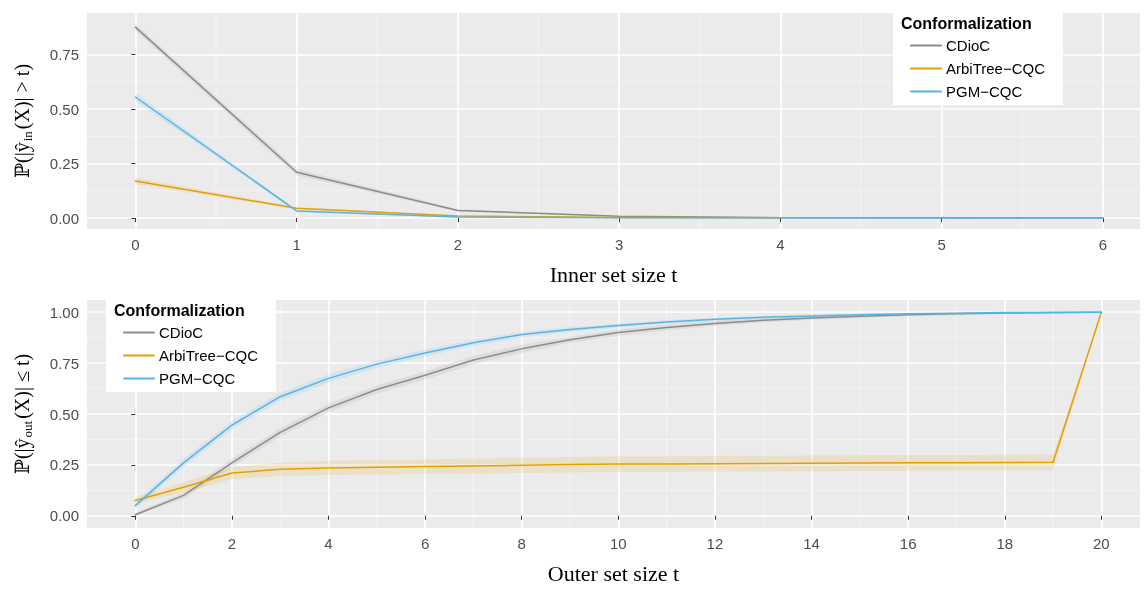 The image size is (1148, 589). What do you see at coordinates (619, 244) in the screenshot?
I see `x-tick-label: 3` at bounding box center [619, 244].